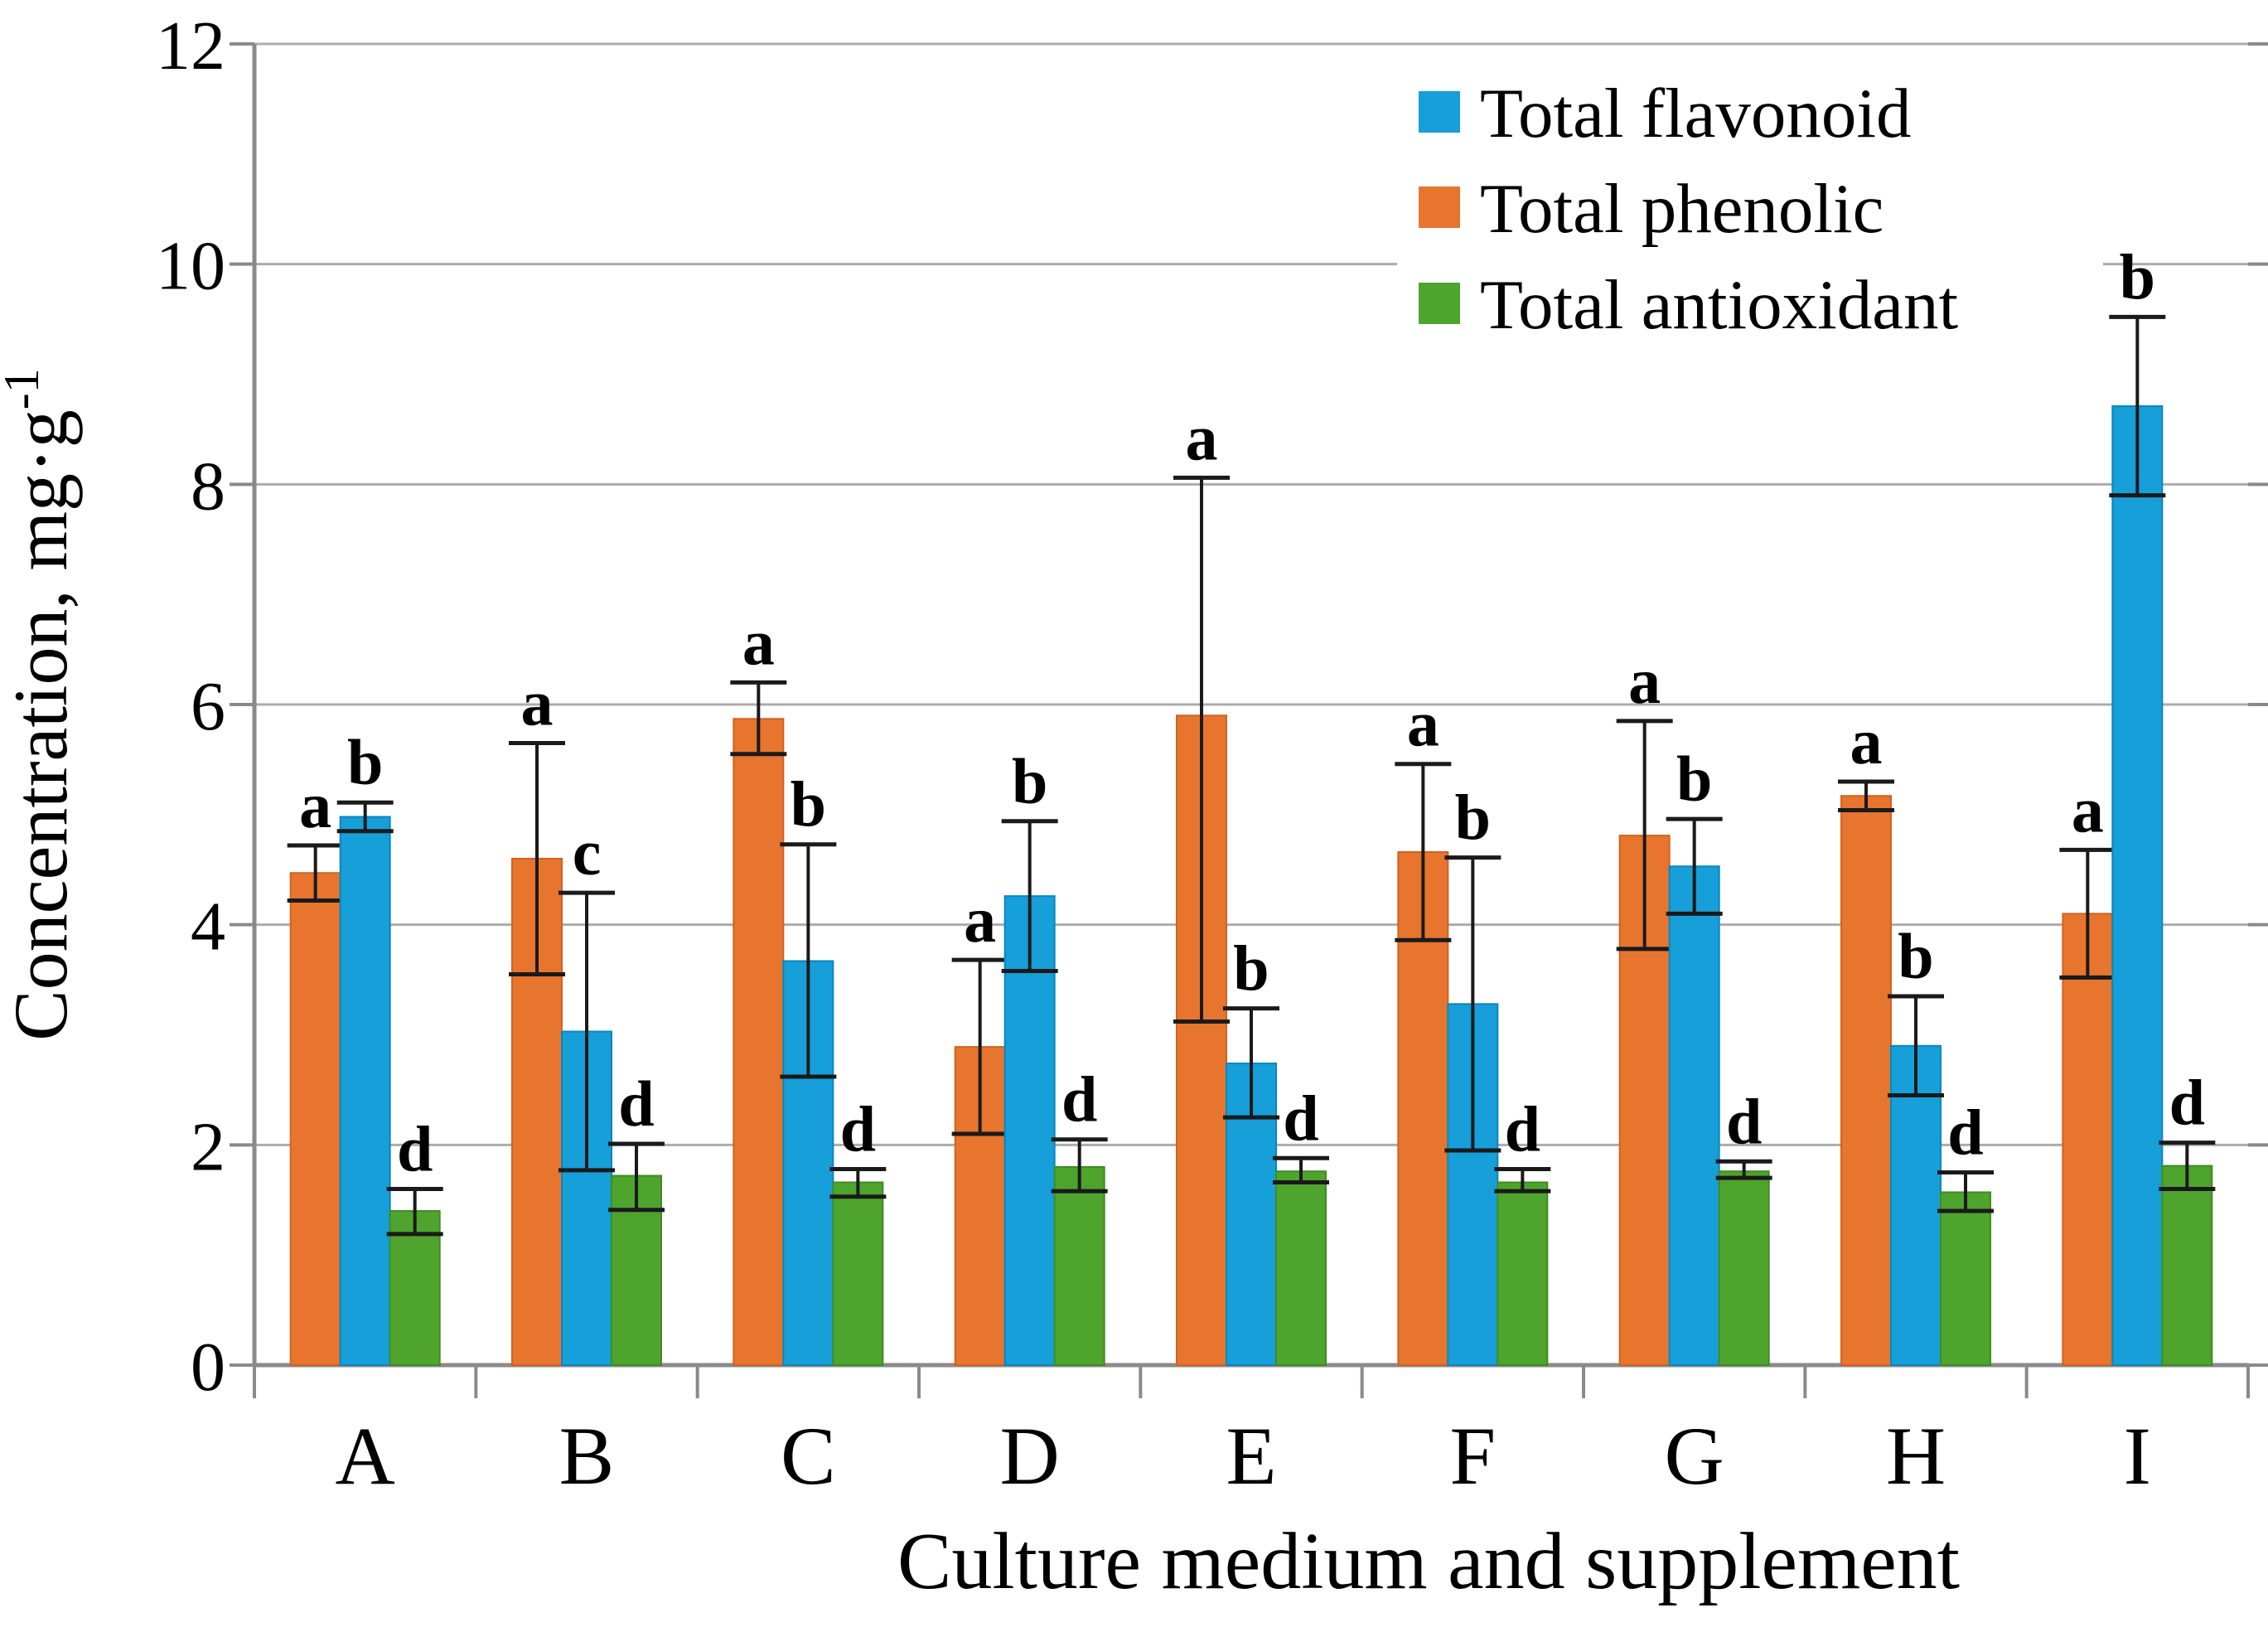  I want to click on y-tick-label-2: 2, so click(208, 1147).